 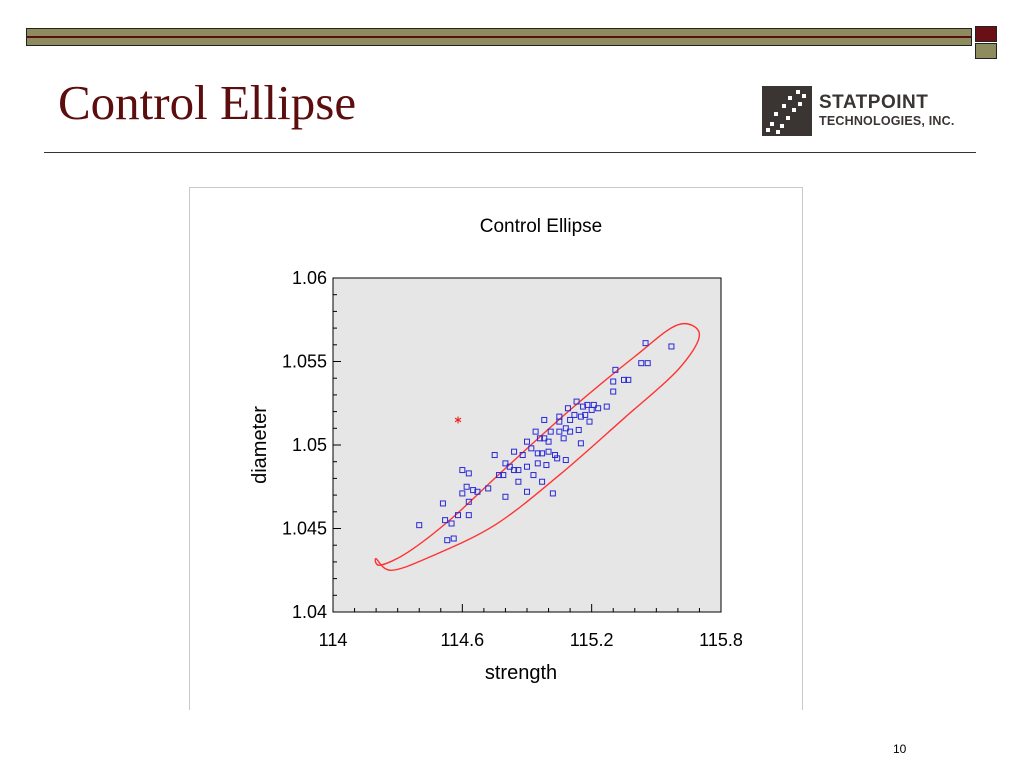 I want to click on outlier-point, so click(x=458, y=420).